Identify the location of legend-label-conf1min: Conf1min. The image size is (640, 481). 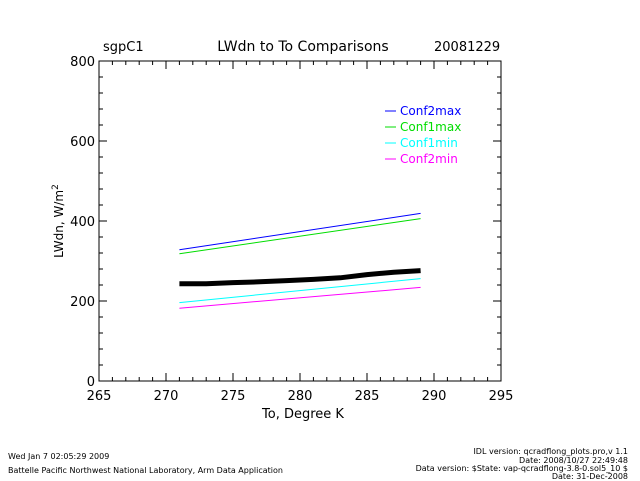
(429, 143).